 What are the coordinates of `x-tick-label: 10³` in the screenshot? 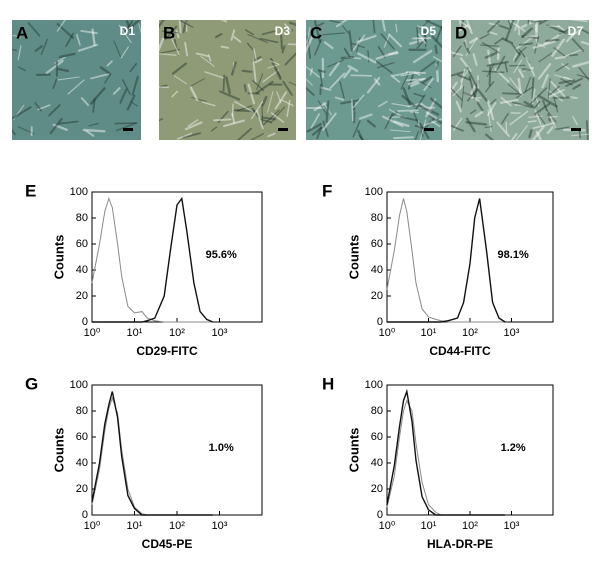 It's located at (512, 526).